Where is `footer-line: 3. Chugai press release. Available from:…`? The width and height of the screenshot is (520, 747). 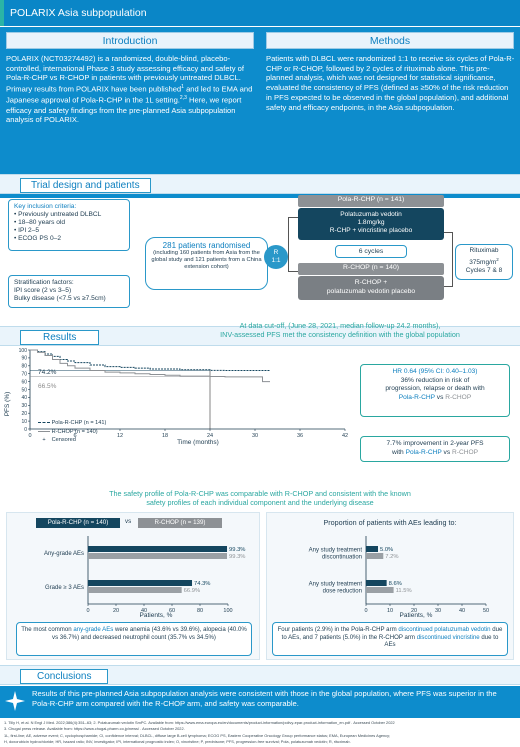 footer-line: 3. Chugai press release. Available from:… is located at coordinates (94, 729).